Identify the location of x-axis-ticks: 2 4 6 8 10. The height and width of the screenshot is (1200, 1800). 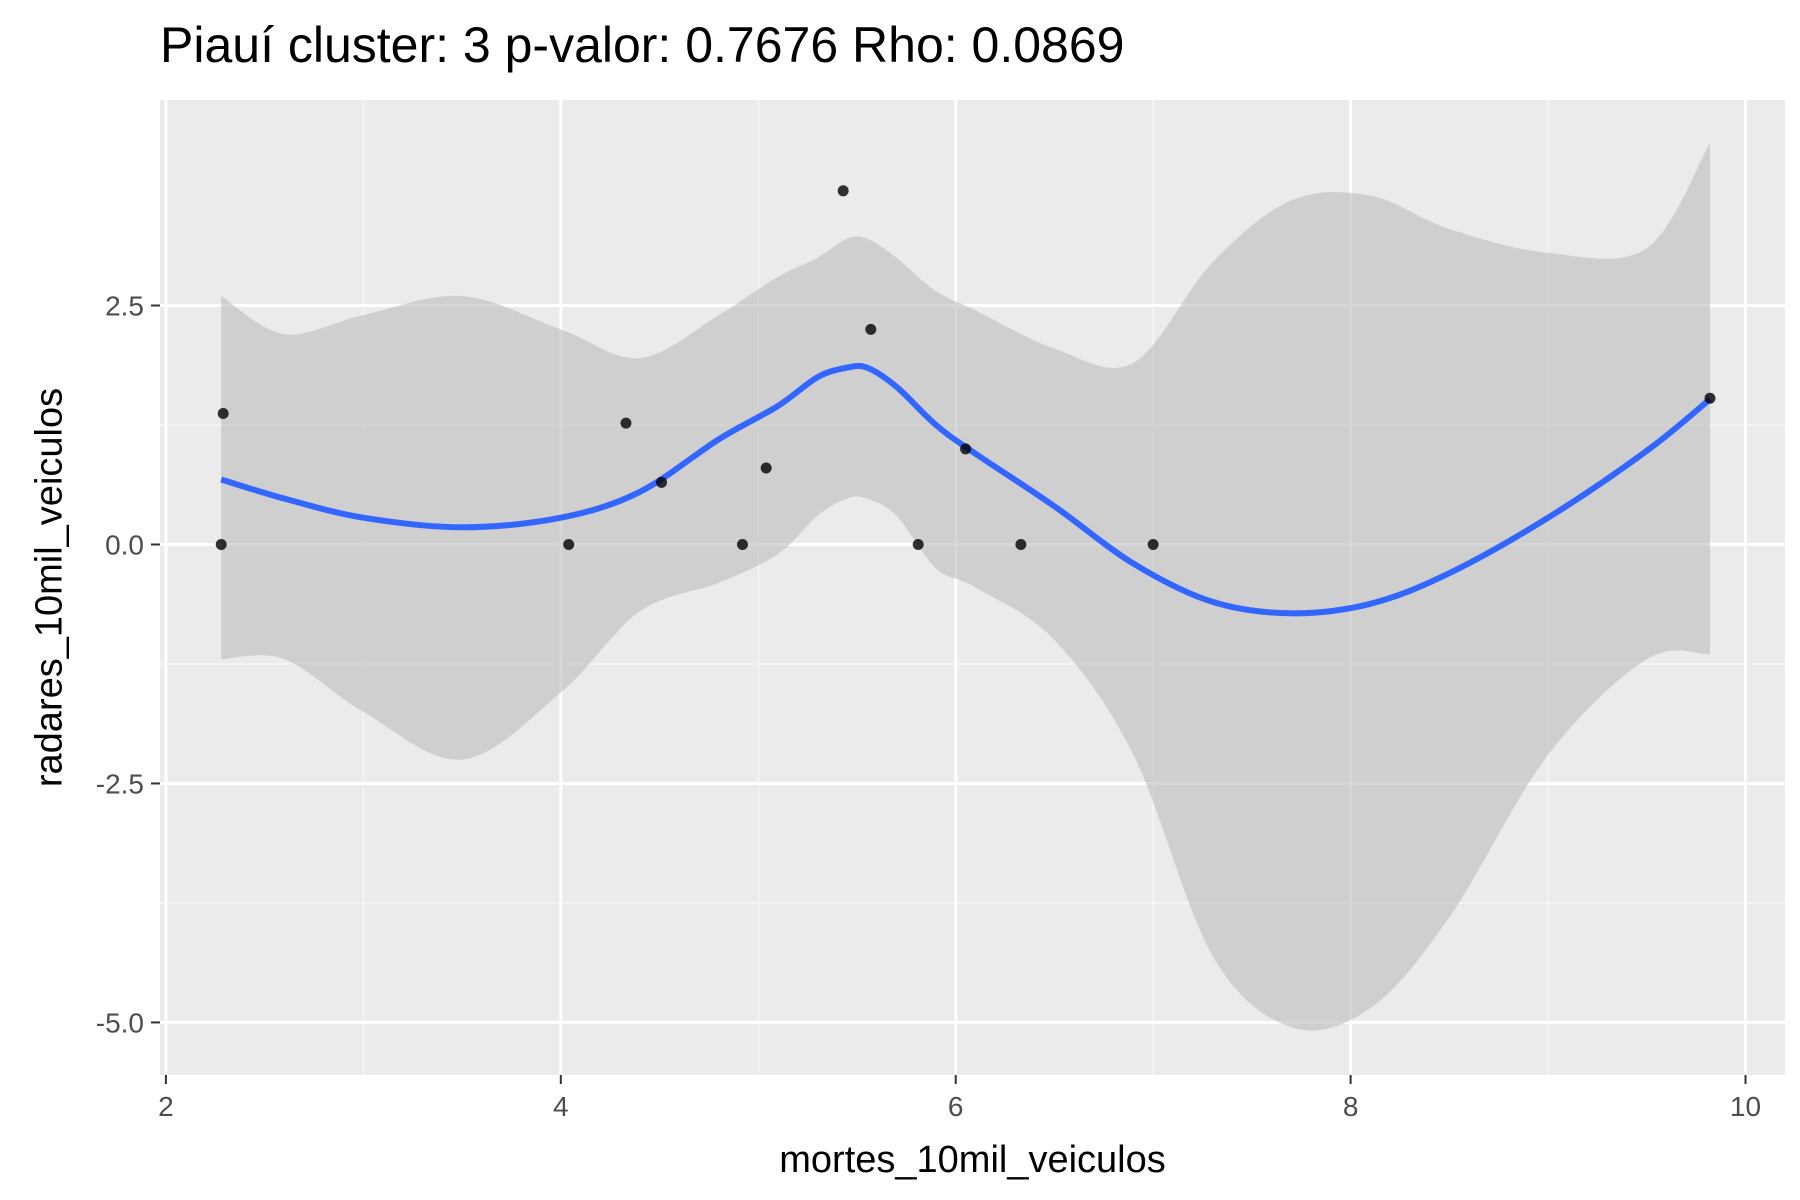
(959, 1098).